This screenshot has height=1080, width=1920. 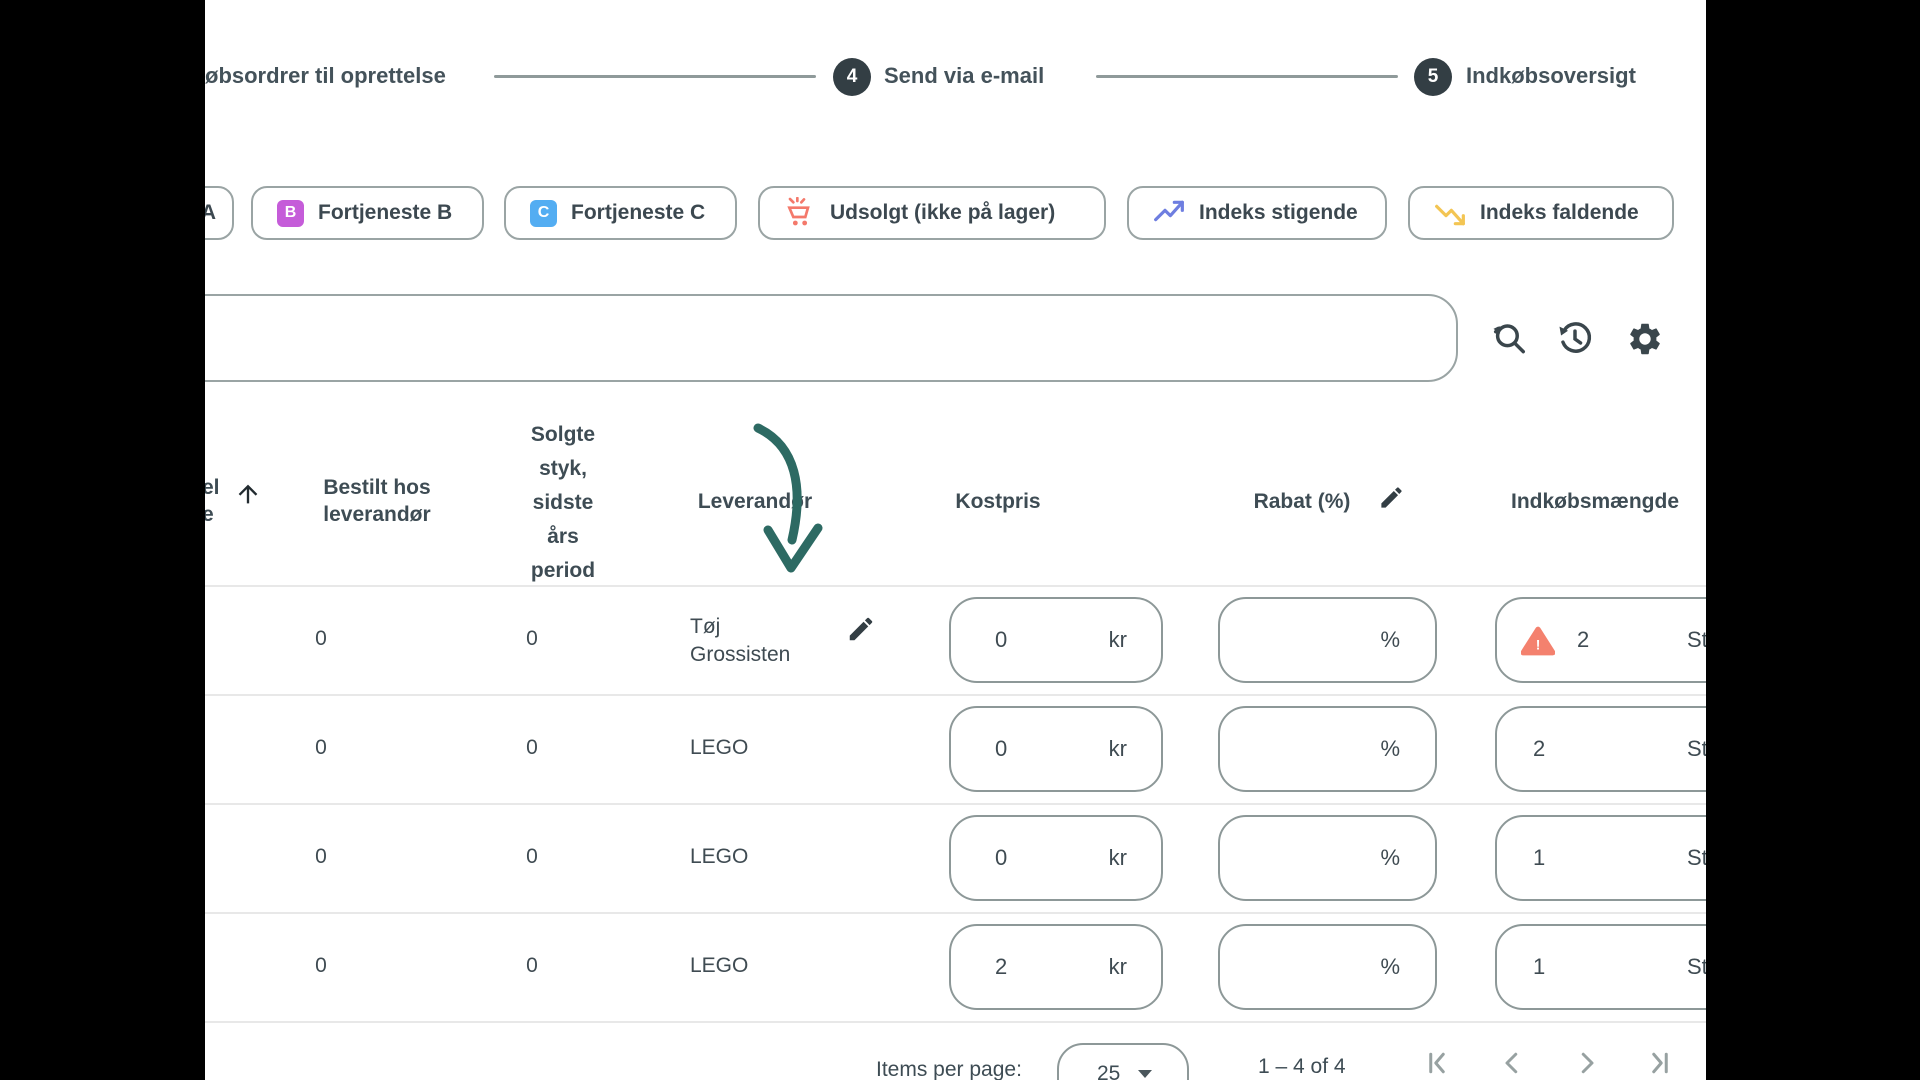 What do you see at coordinates (325, 75) in the screenshot?
I see `stepper-step3-label: øbsordrer til oprettelse` at bounding box center [325, 75].